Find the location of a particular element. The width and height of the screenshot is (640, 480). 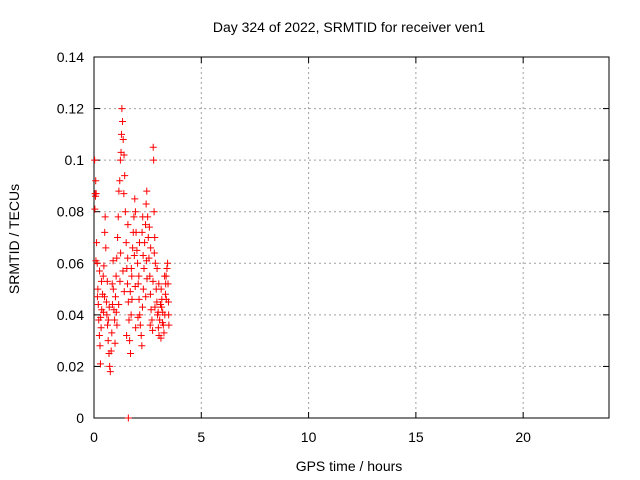

y-tick-label: 0 is located at coordinates (80, 418).